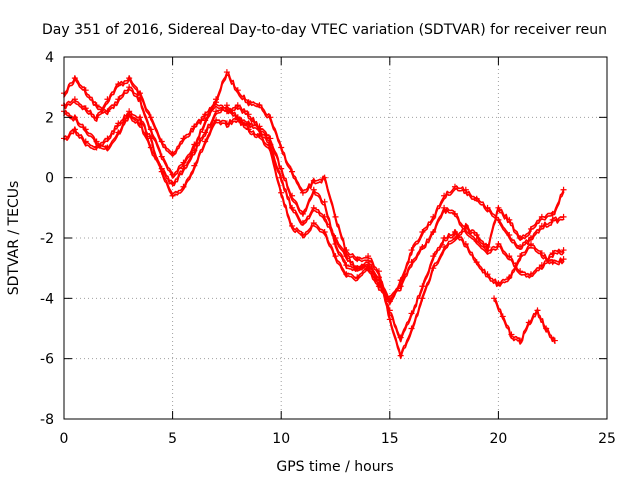 Image resolution: width=640 pixels, height=480 pixels. I want to click on y-tick-label: 4, so click(49, 58).